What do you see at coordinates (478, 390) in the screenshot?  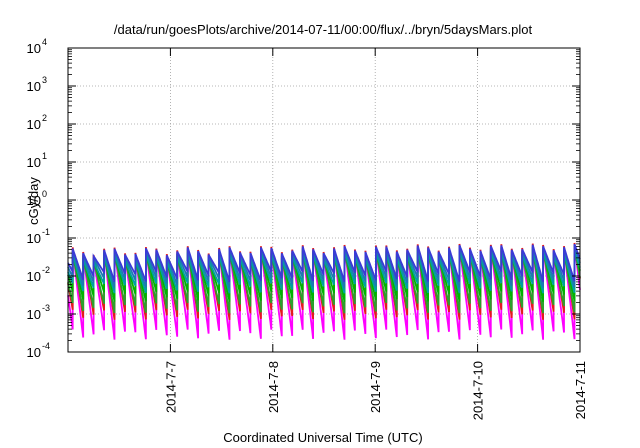 I see `x-tick-label: 2014-7-10` at bounding box center [478, 390].